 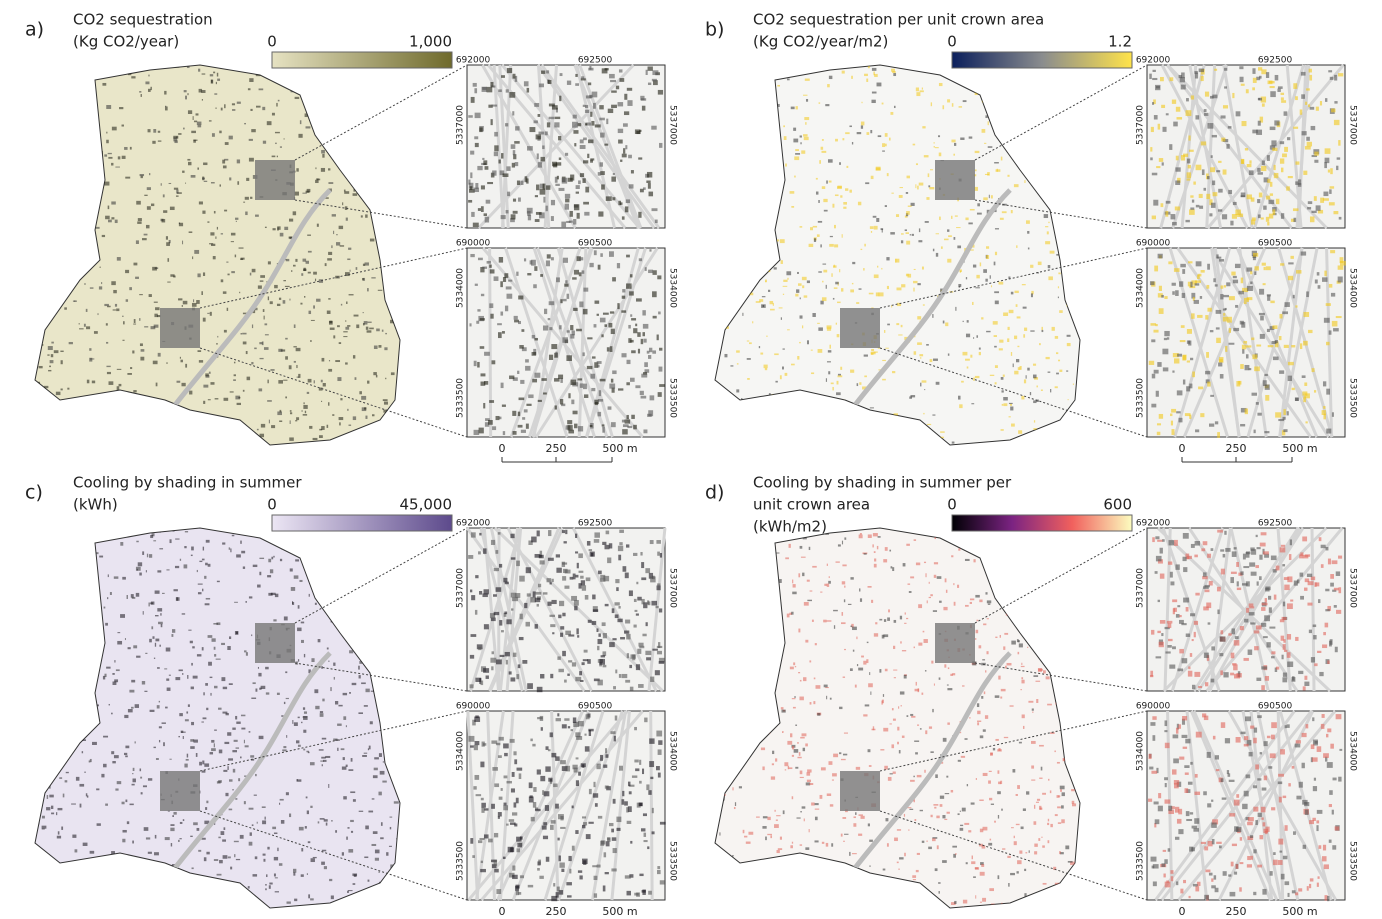 I want to click on colorbar-max: 1,000, so click(x=430, y=42).